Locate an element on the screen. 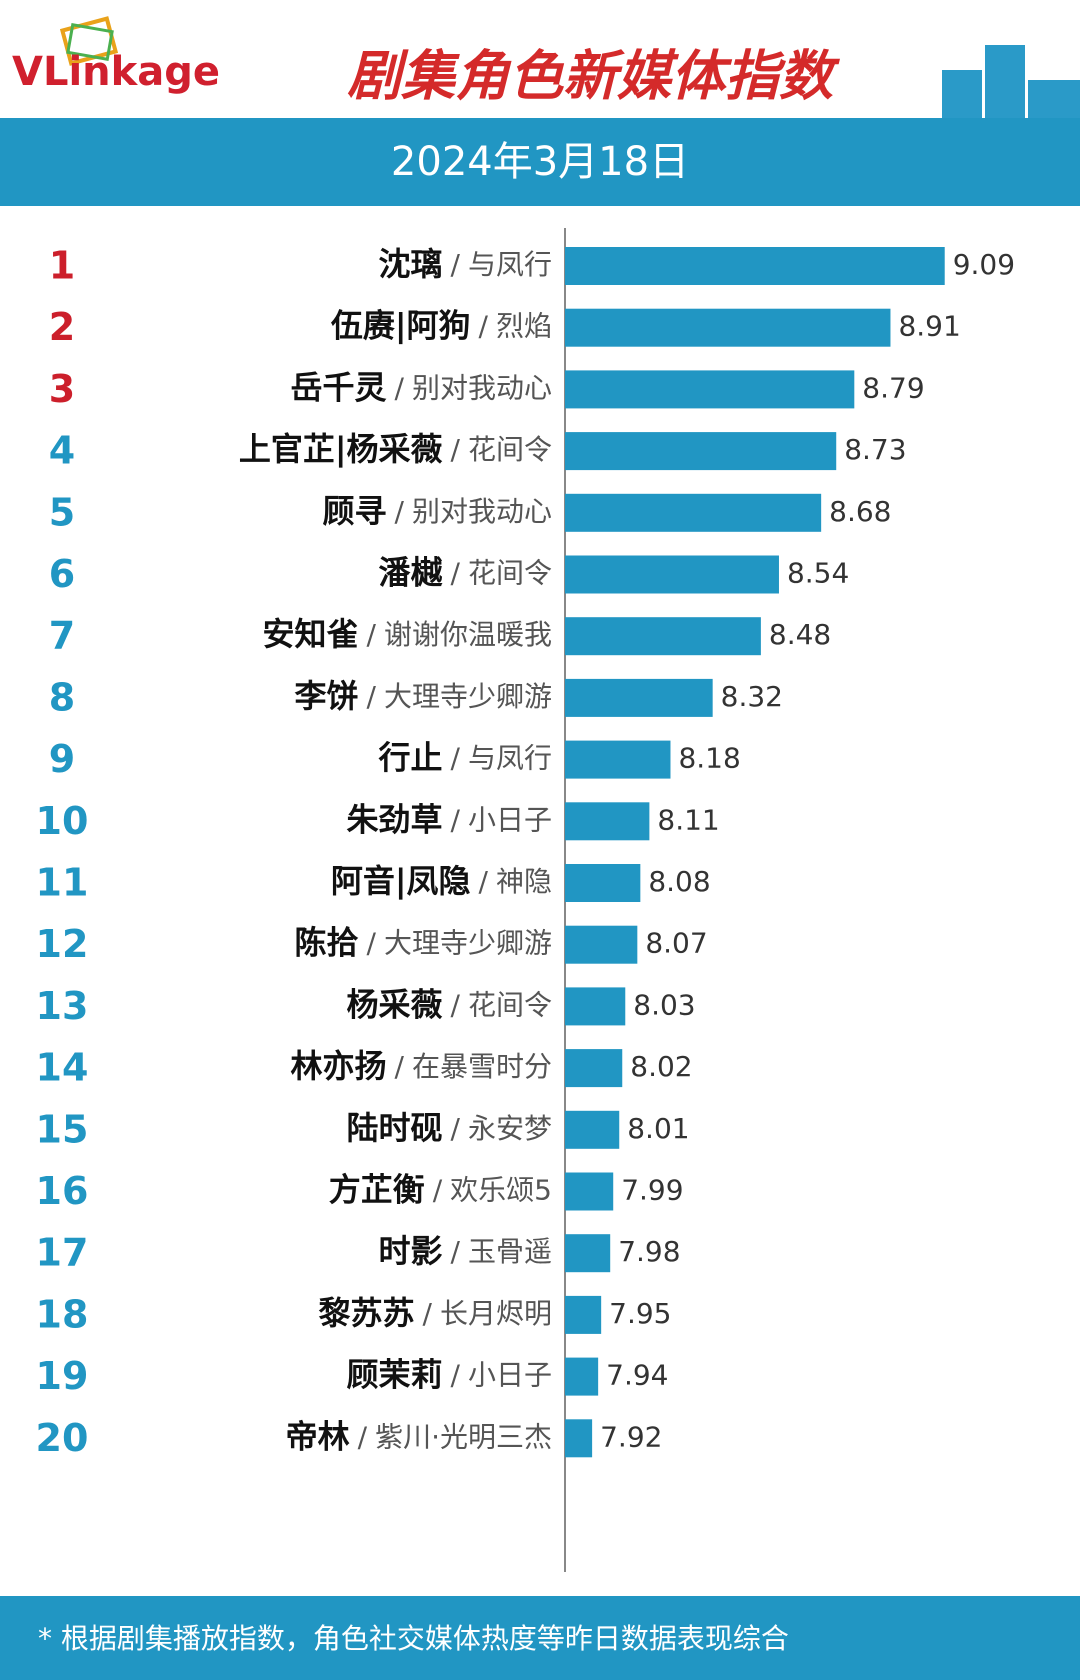 The height and width of the screenshot is (1680, 1080). character-name: 杨采薇 is located at coordinates (395, 1004).